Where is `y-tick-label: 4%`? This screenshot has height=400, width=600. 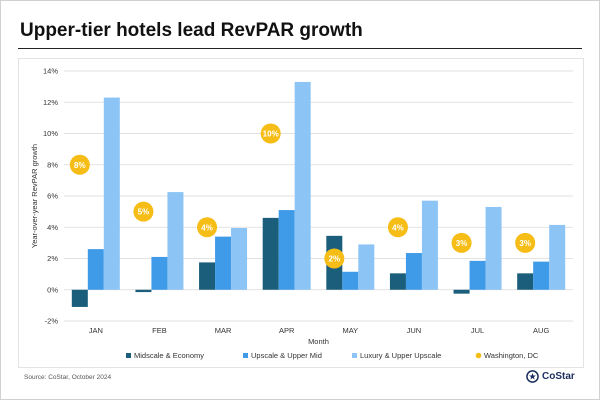 y-tick-label: 4% is located at coordinates (52, 227).